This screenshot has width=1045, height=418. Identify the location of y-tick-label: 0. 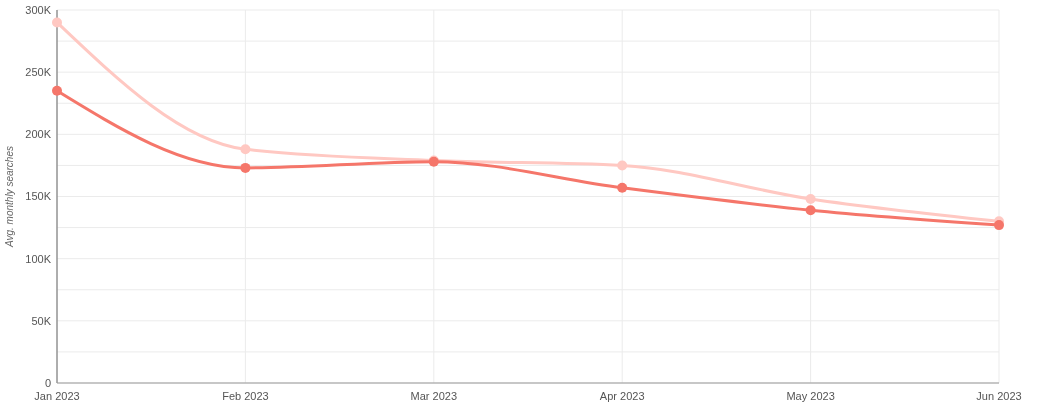
(47, 382).